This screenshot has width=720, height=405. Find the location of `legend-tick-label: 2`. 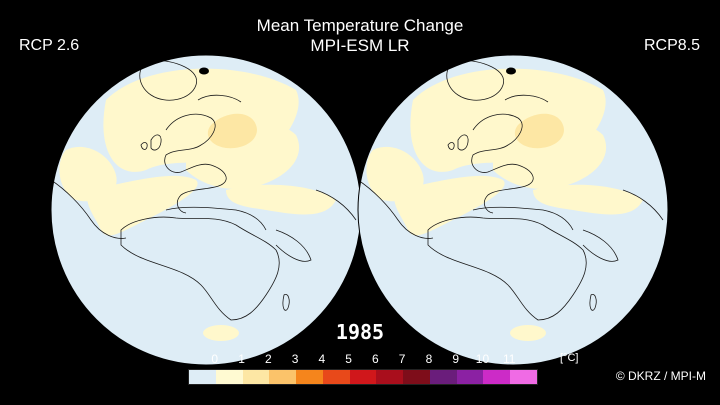

legend-tick-label: 2 is located at coordinates (268, 359).